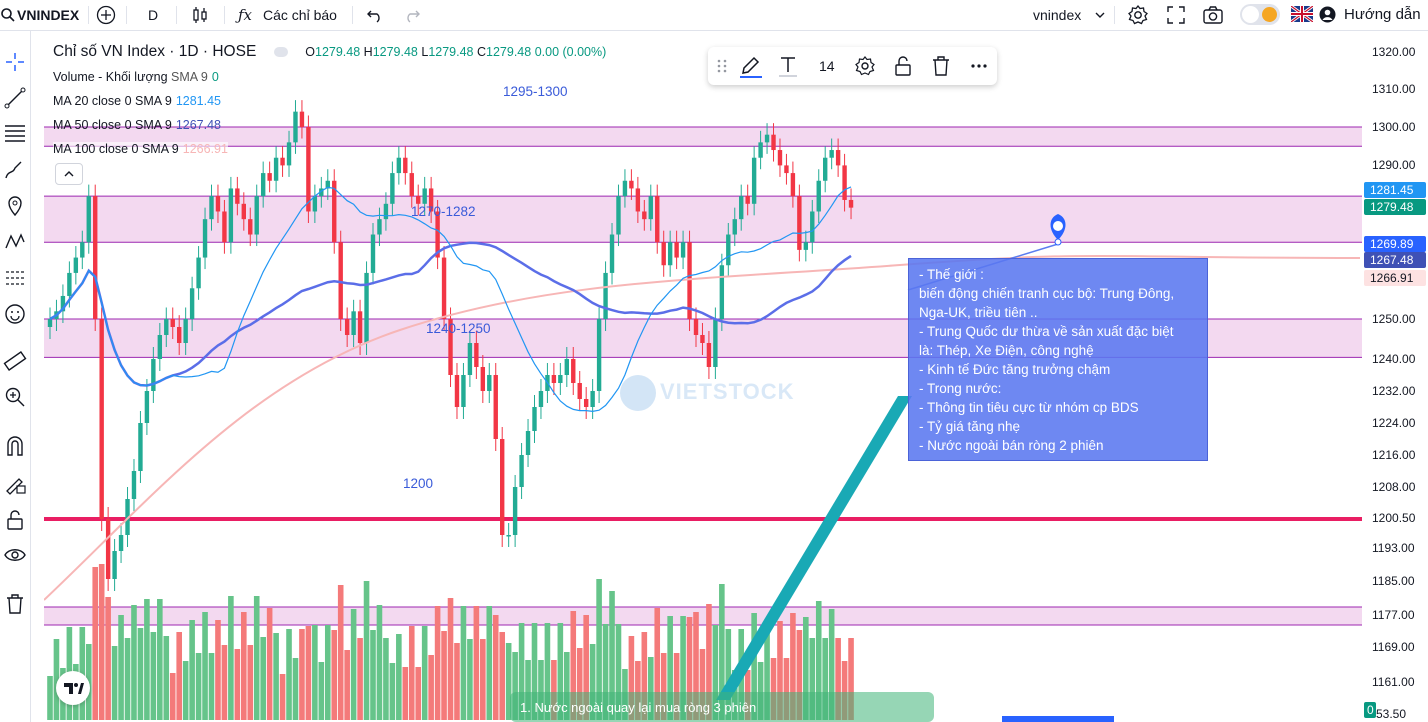 This screenshot has height=722, width=1428. Describe the element at coordinates (827, 66) in the screenshot. I see `font-size-select: 14` at that location.